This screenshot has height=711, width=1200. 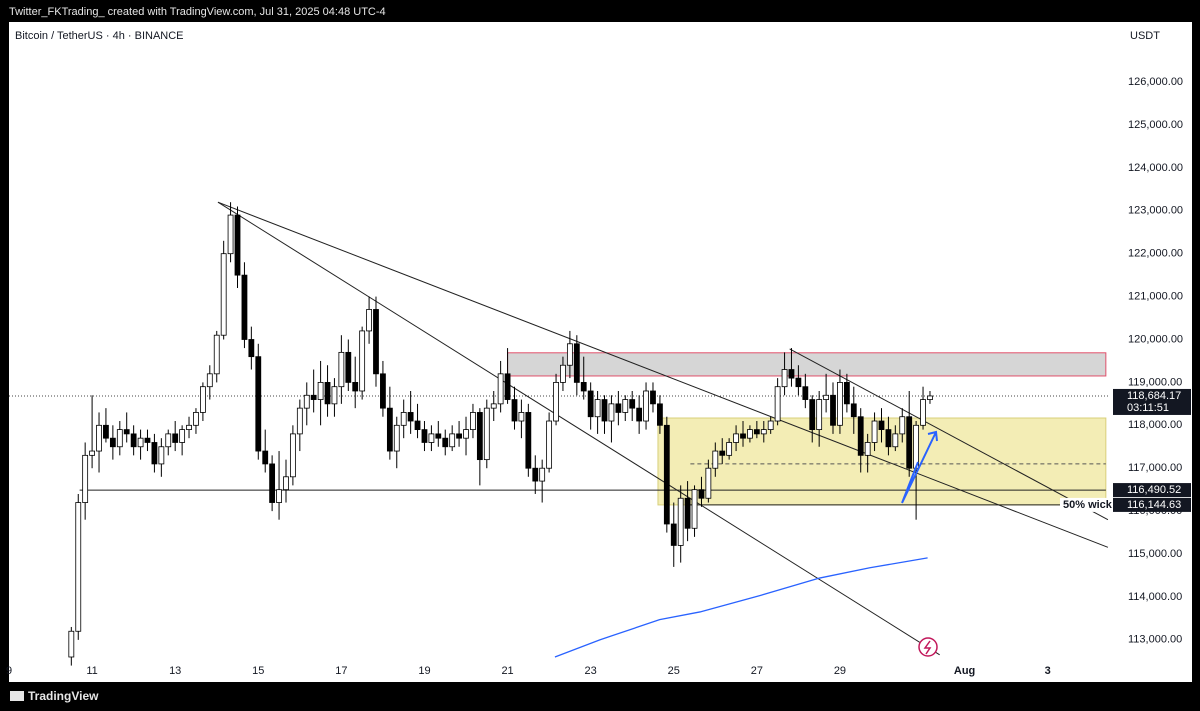 I want to click on annotation: 50% wick, so click(x=1088, y=505).